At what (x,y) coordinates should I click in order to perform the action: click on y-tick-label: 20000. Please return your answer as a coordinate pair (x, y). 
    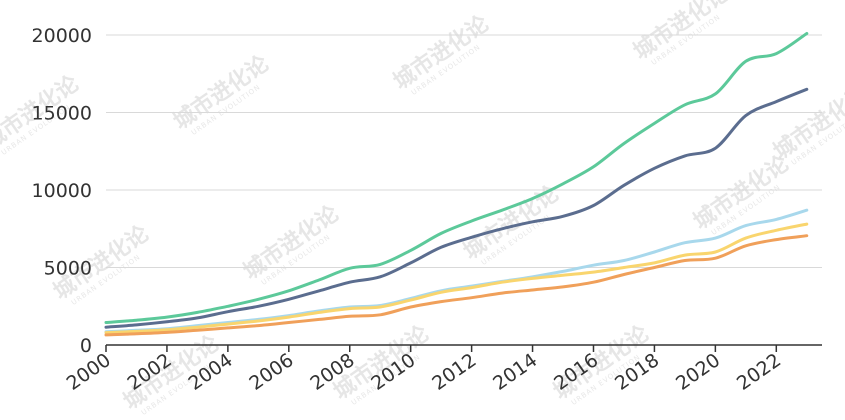
    Looking at the image, I should click on (62, 36).